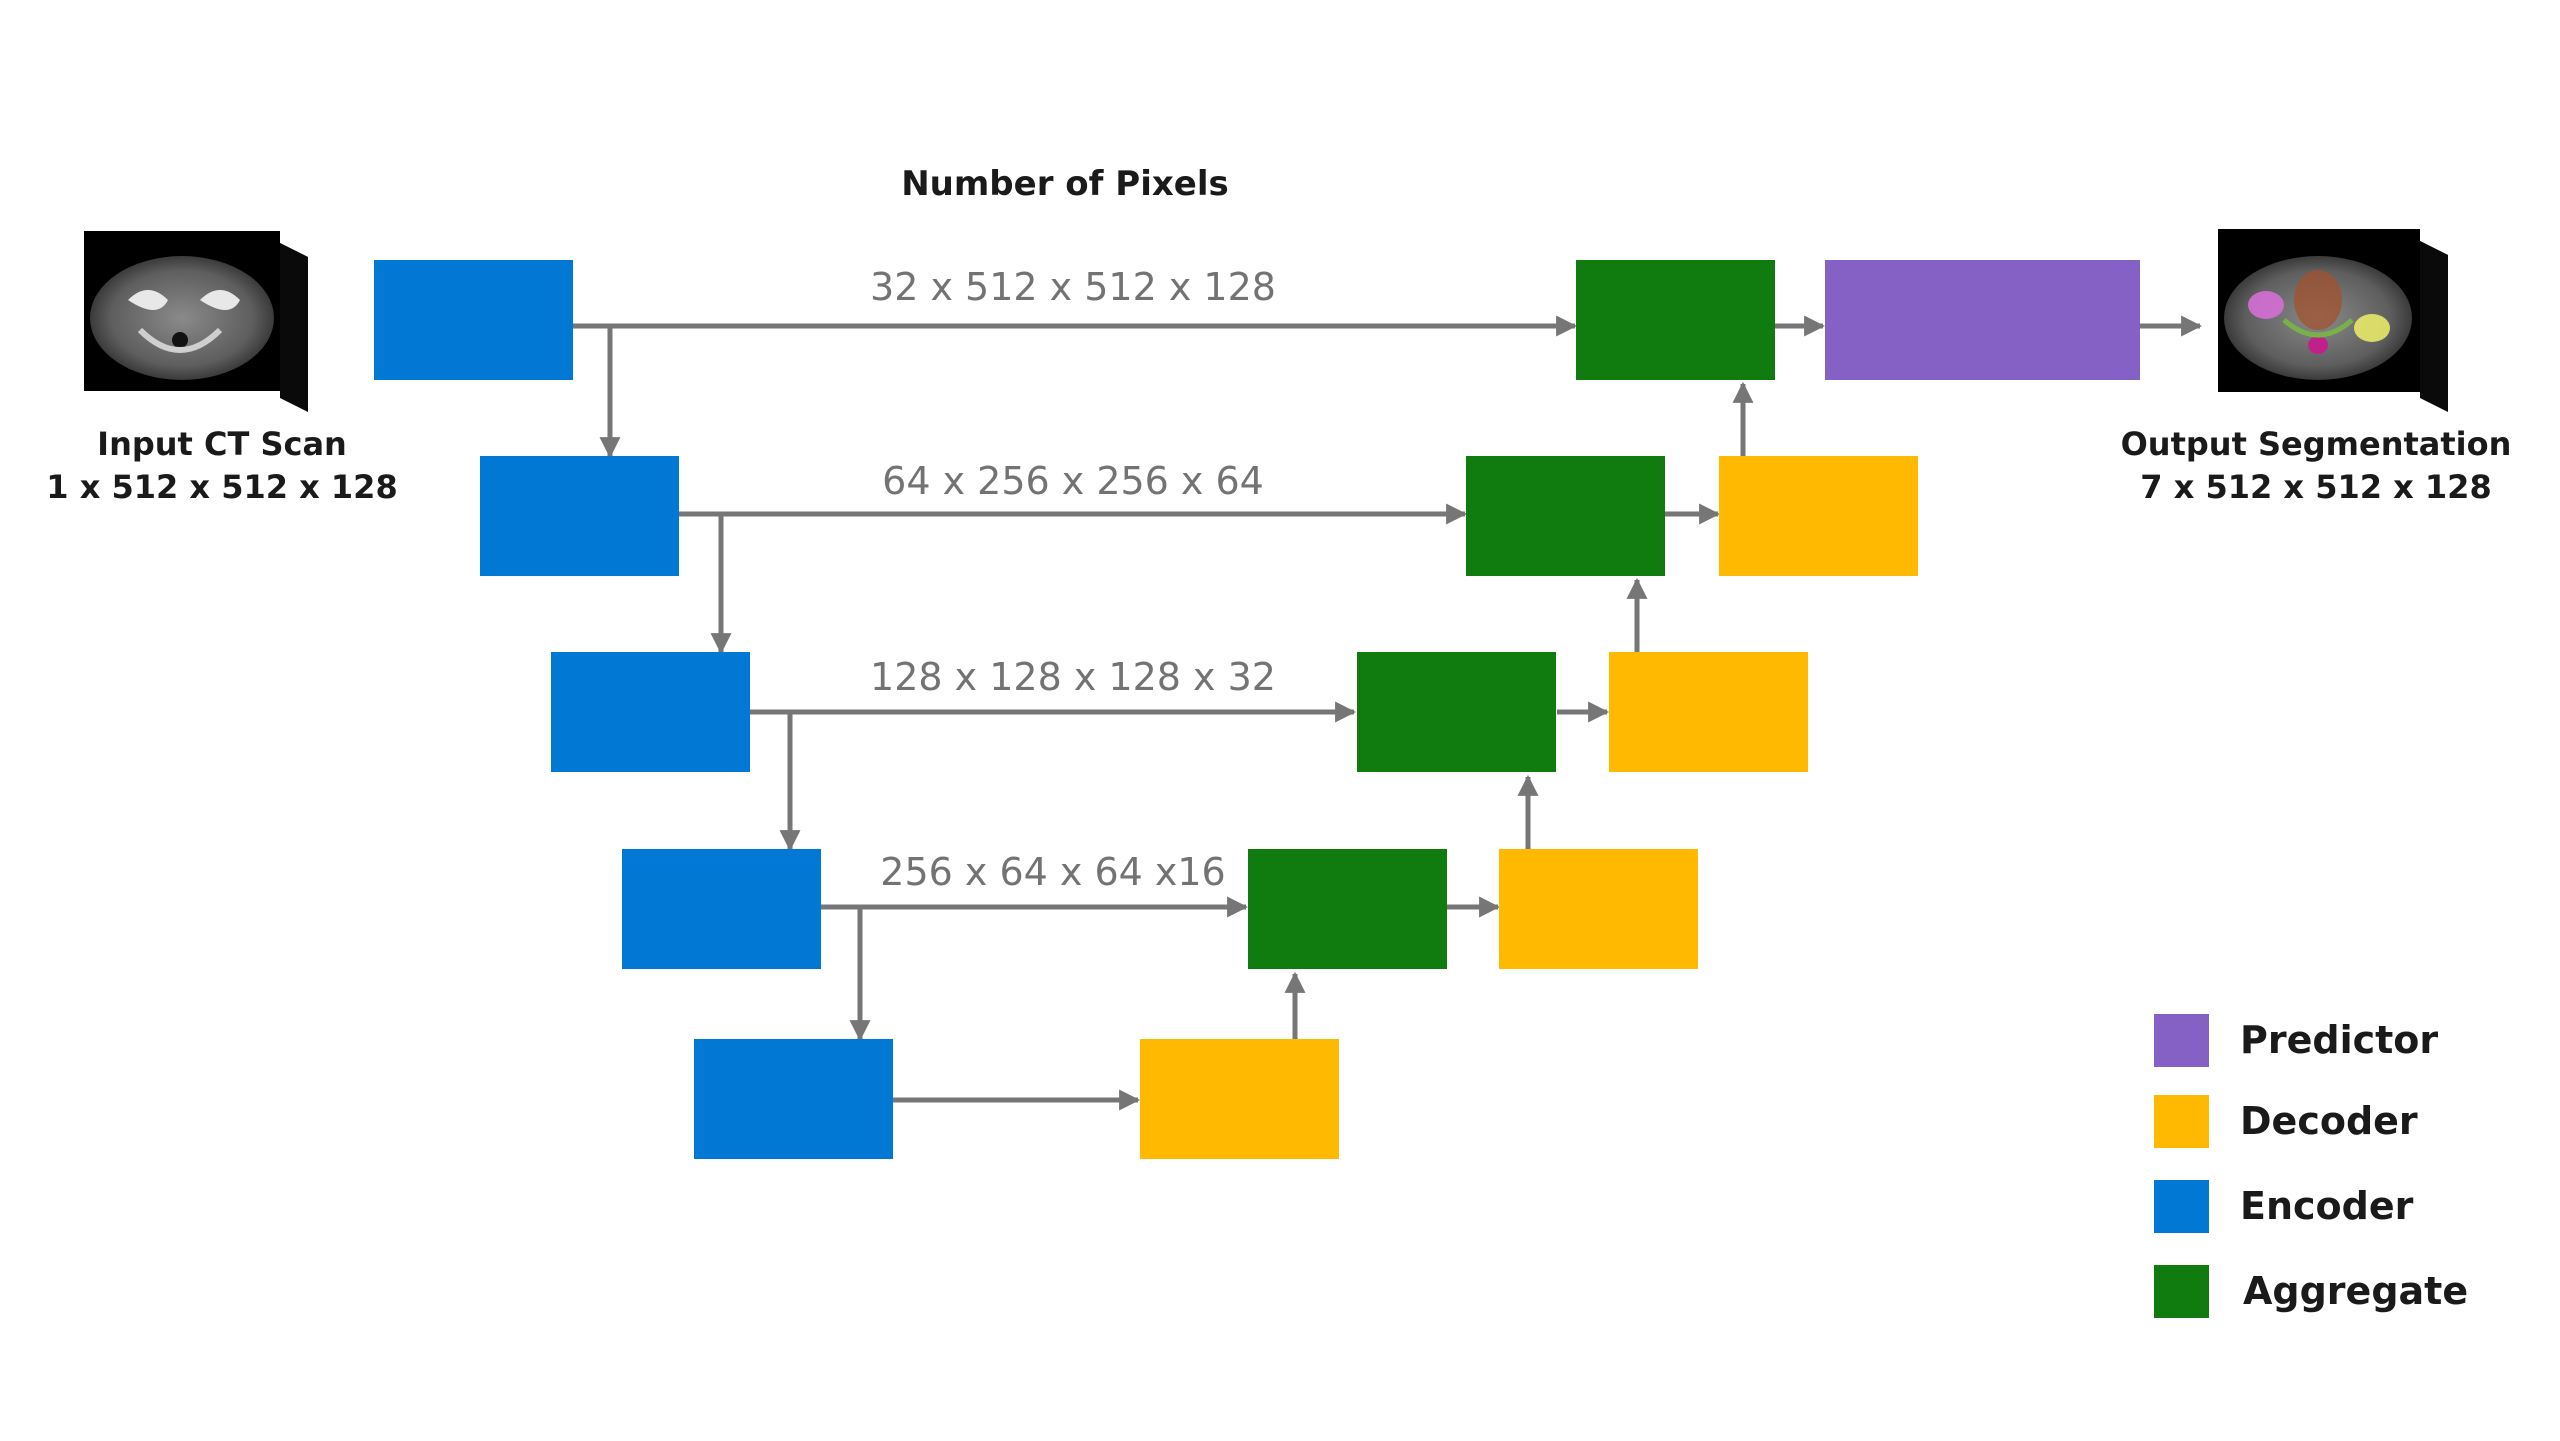 The width and height of the screenshot is (2560, 1441). Describe the element at coordinates (1065, 184) in the screenshot. I see `diagram-title: Number of Pixels` at that location.